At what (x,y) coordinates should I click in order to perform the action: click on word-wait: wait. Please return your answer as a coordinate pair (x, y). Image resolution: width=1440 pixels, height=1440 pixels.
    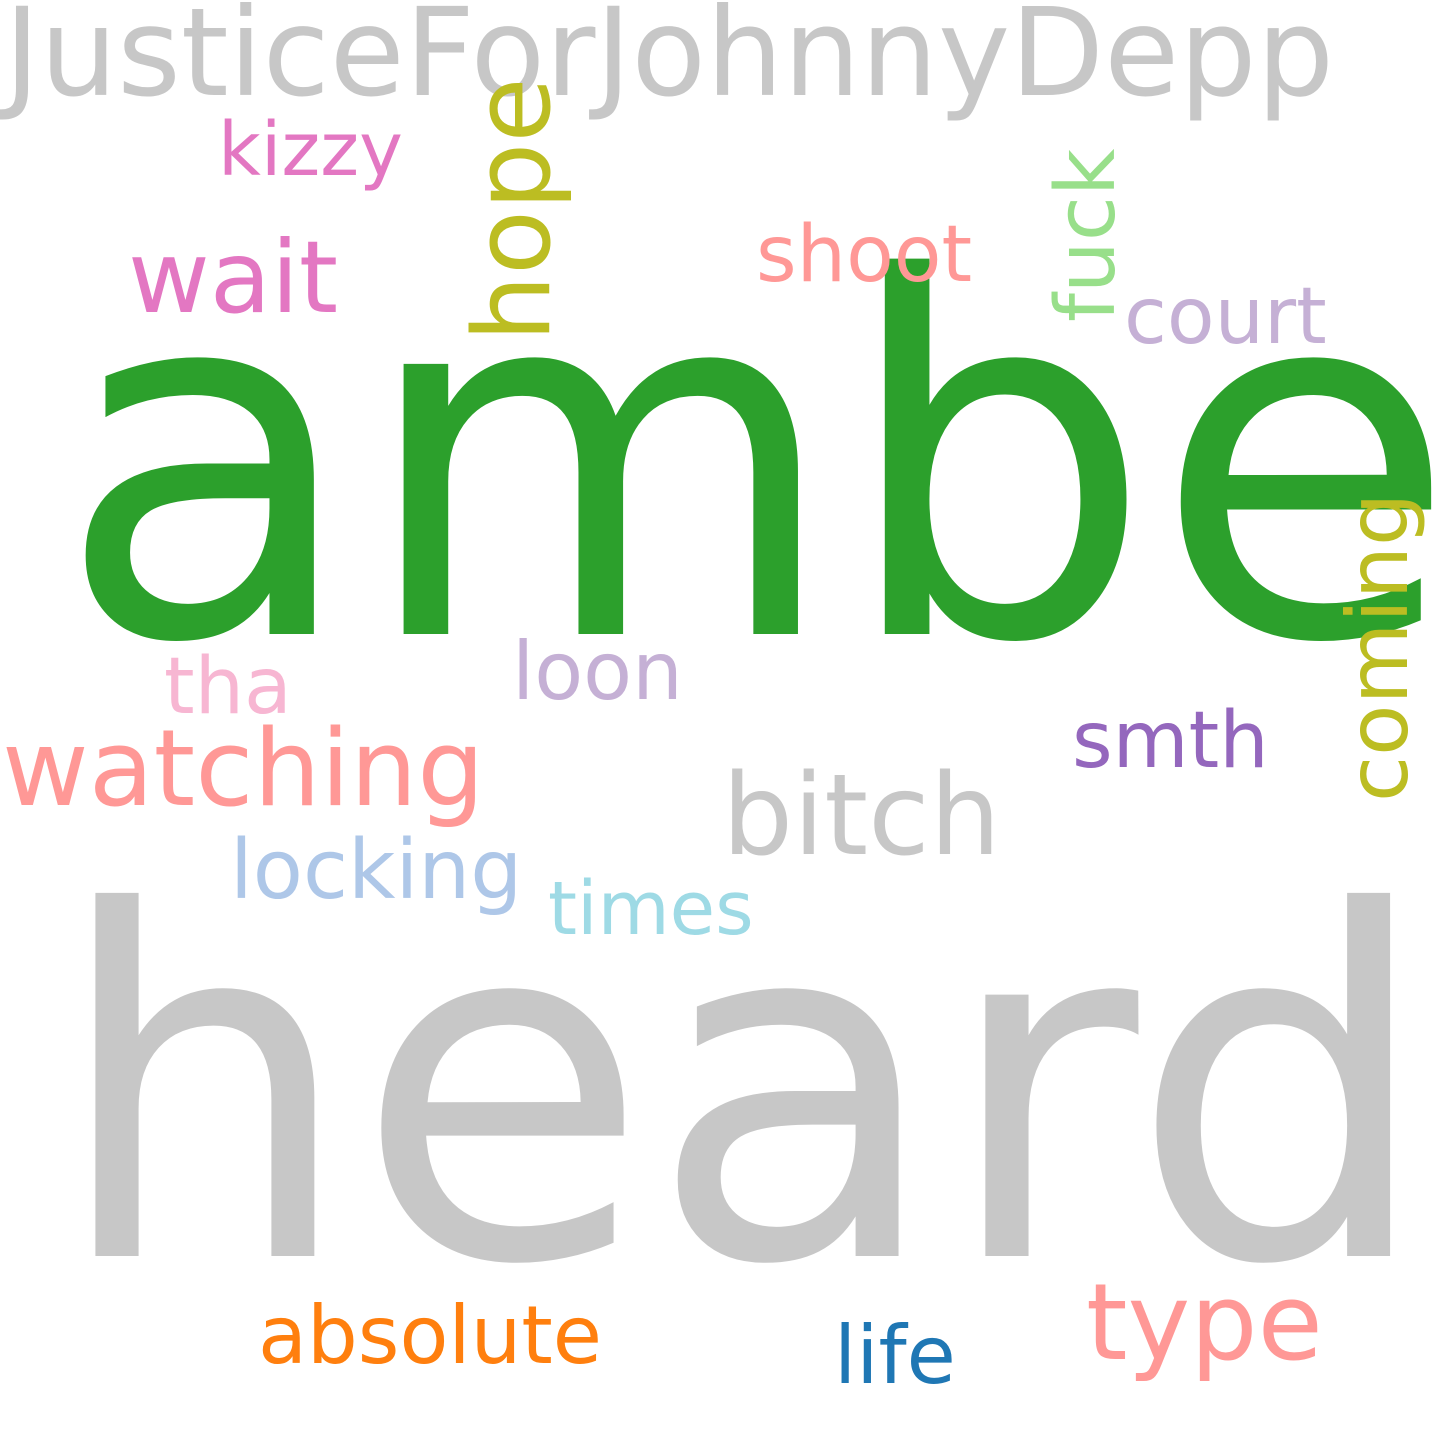
    Looking at the image, I should click on (233, 277).